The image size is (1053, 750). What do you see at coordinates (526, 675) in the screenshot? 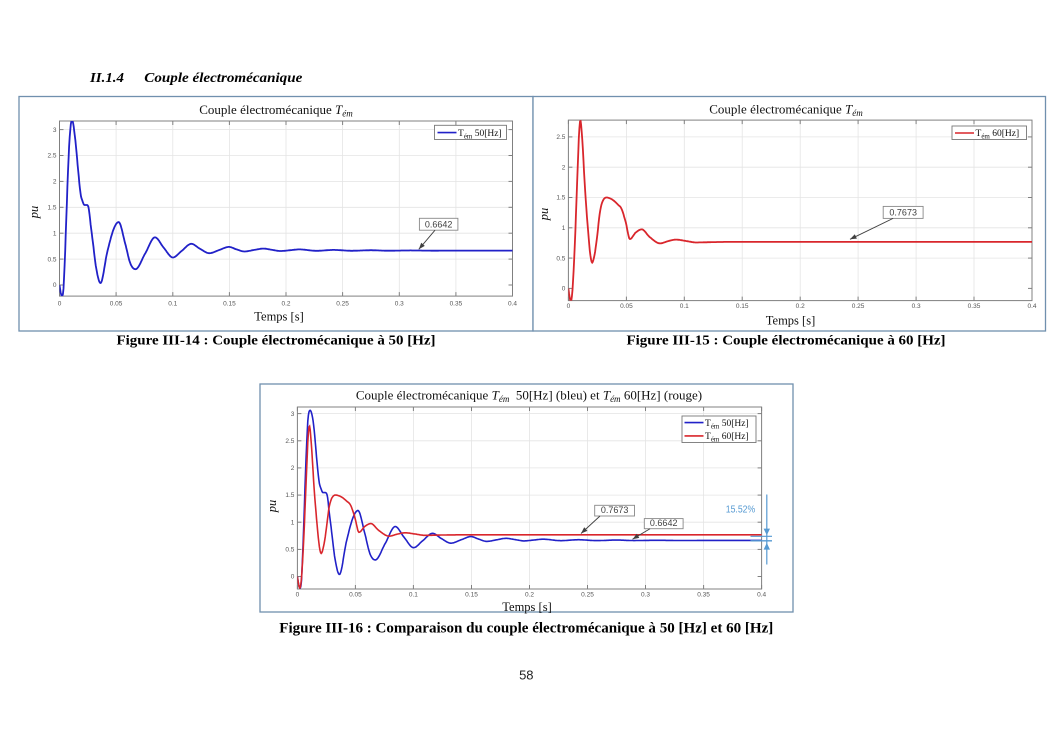
I see `svg-text: 58` at bounding box center [526, 675].